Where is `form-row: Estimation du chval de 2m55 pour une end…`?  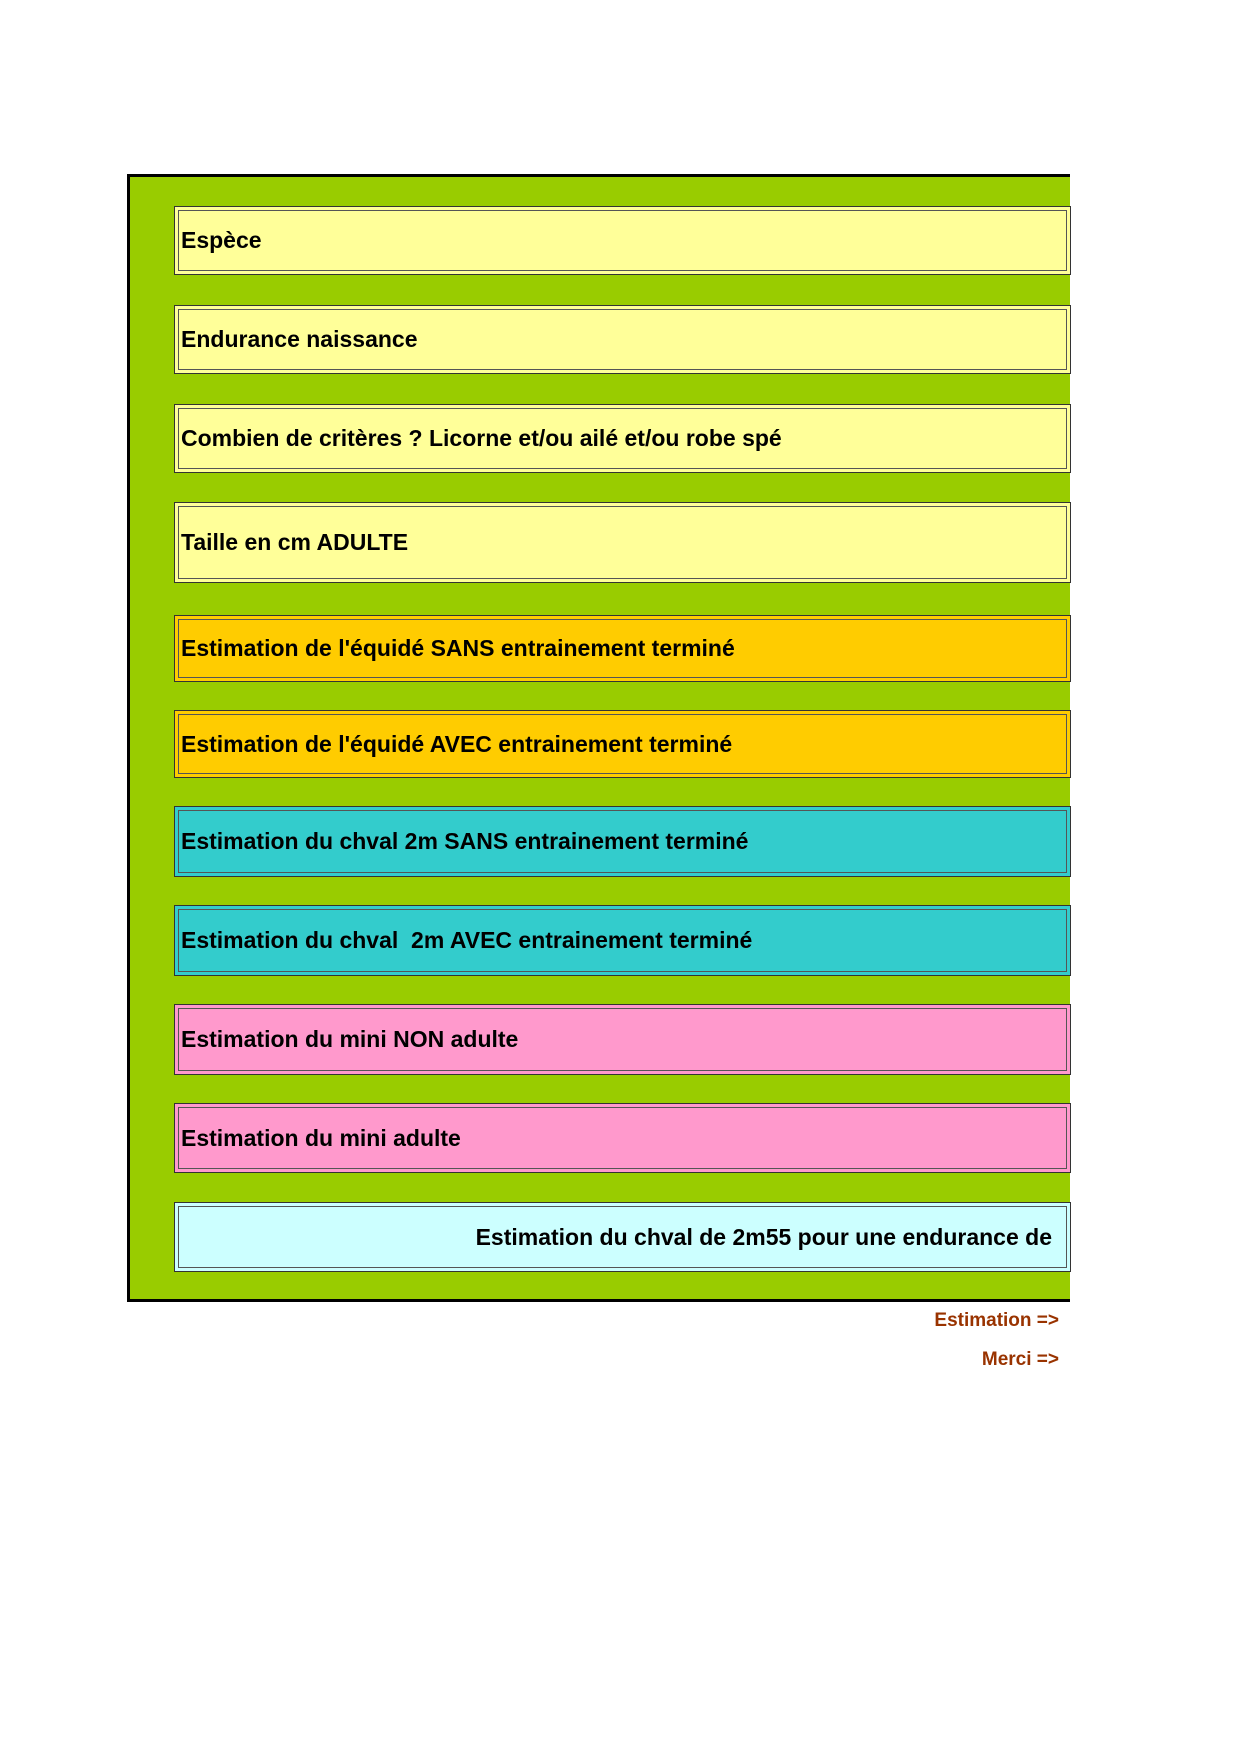
form-row: Estimation du chval de 2m55 pour une end… is located at coordinates (622, 1237).